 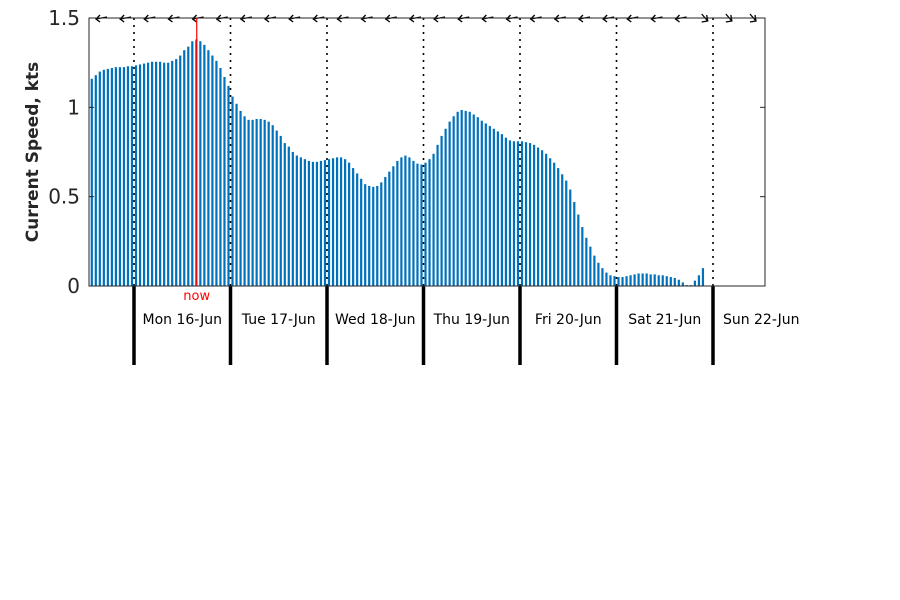 What do you see at coordinates (196, 296) in the screenshot?
I see `now-label: now` at bounding box center [196, 296].